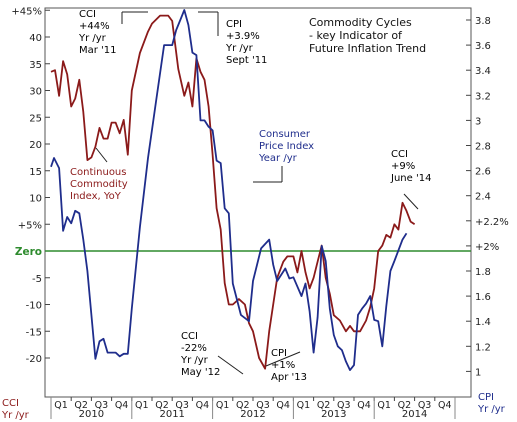 The height and width of the screenshot is (422, 517). I want to click on left-axis-tick-label: 25, so click(35, 118).